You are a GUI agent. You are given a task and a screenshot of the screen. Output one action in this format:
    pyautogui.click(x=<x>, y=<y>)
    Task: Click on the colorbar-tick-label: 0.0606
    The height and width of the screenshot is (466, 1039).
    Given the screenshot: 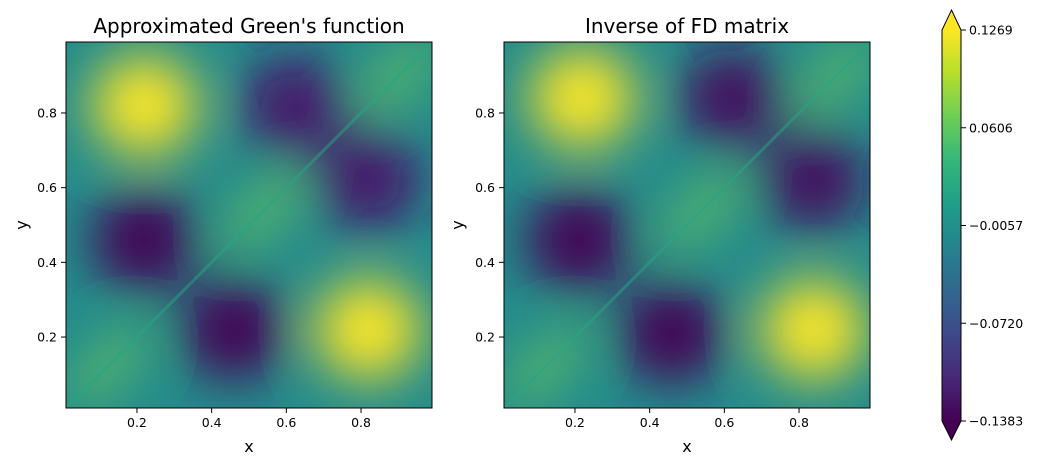 What is the action you would take?
    pyautogui.click(x=991, y=127)
    